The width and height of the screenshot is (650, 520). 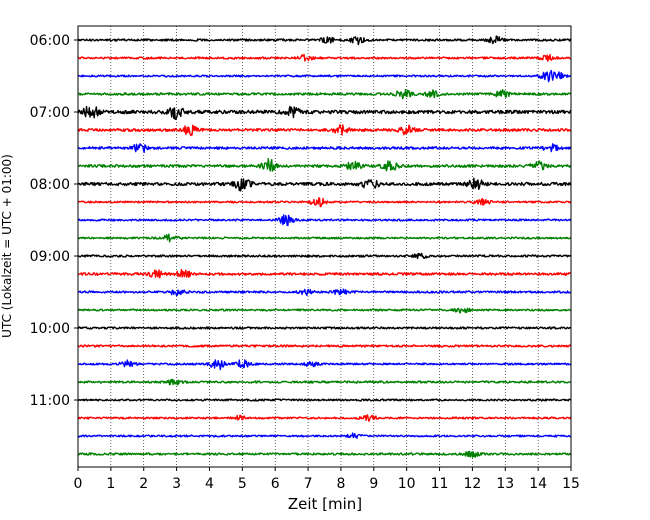 What do you see at coordinates (7, 246) in the screenshot?
I see `y-axis-label: UTC (Lokalzeit = UTC + 01:00)` at bounding box center [7, 246].